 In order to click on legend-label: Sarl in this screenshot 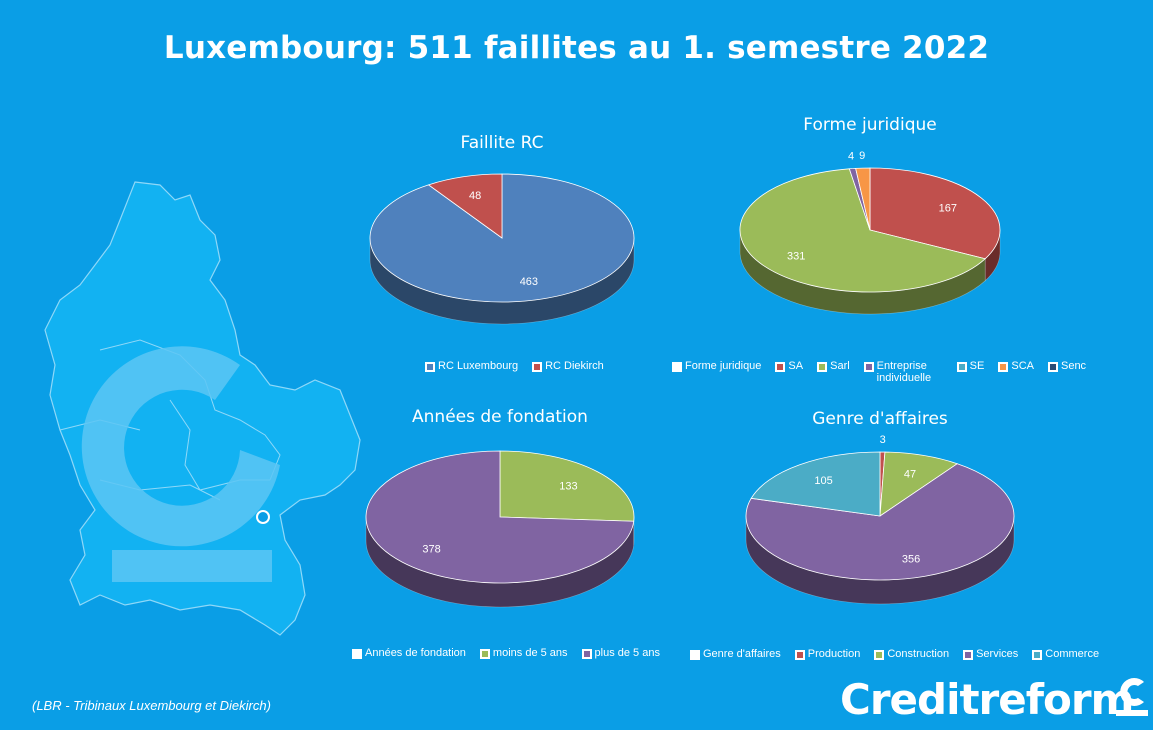, I will do `click(840, 366)`.